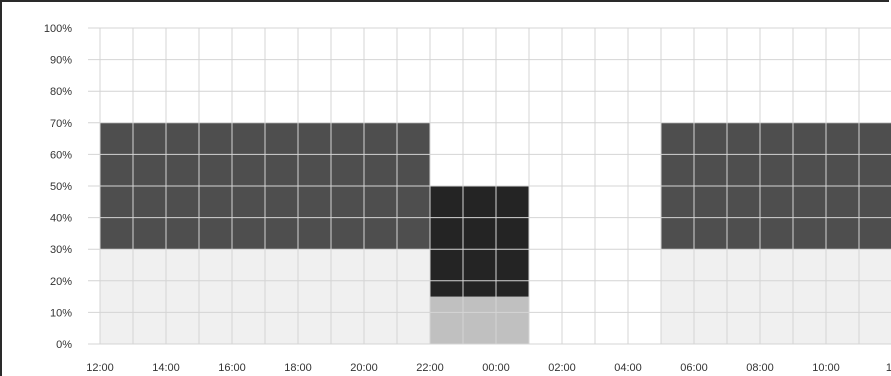 Image resolution: width=891 pixels, height=376 pixels. Describe the element at coordinates (100, 368) in the screenshot. I see `x-tick-label: 12:00` at that location.